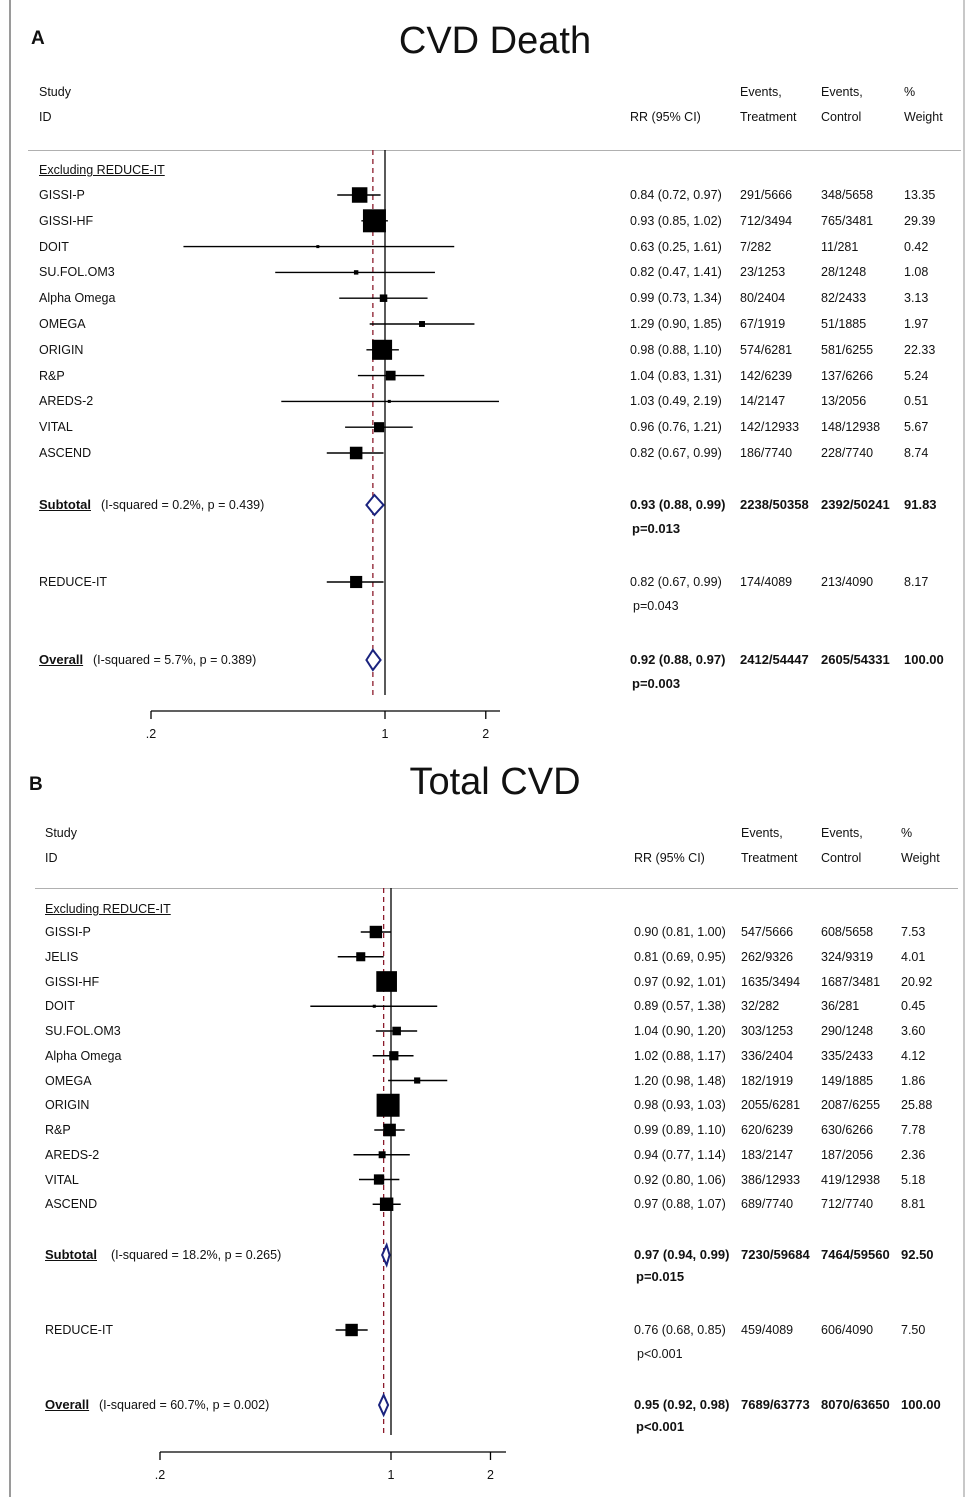 The image size is (967, 1497). What do you see at coordinates (10, 748) in the screenshot?
I see `frame-left-border` at bounding box center [10, 748].